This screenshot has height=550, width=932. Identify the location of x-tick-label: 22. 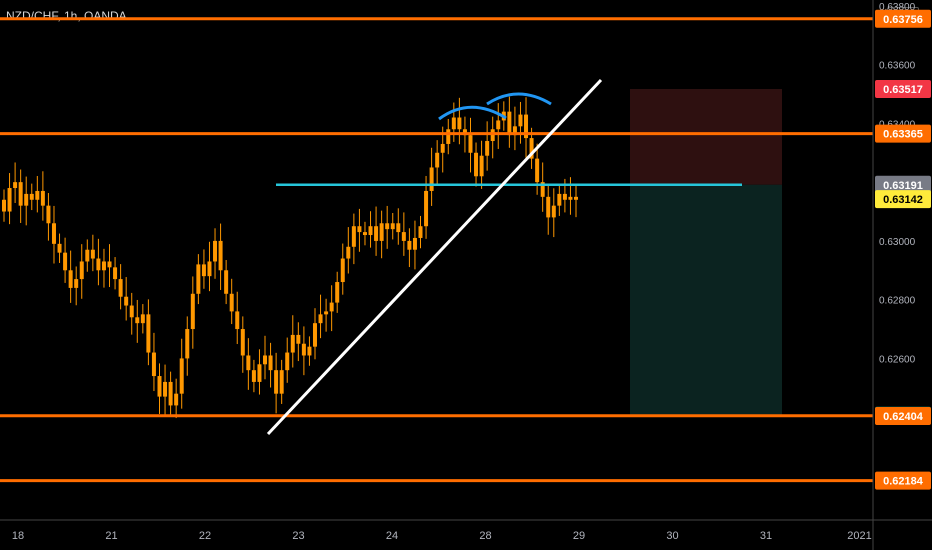
(205, 536).